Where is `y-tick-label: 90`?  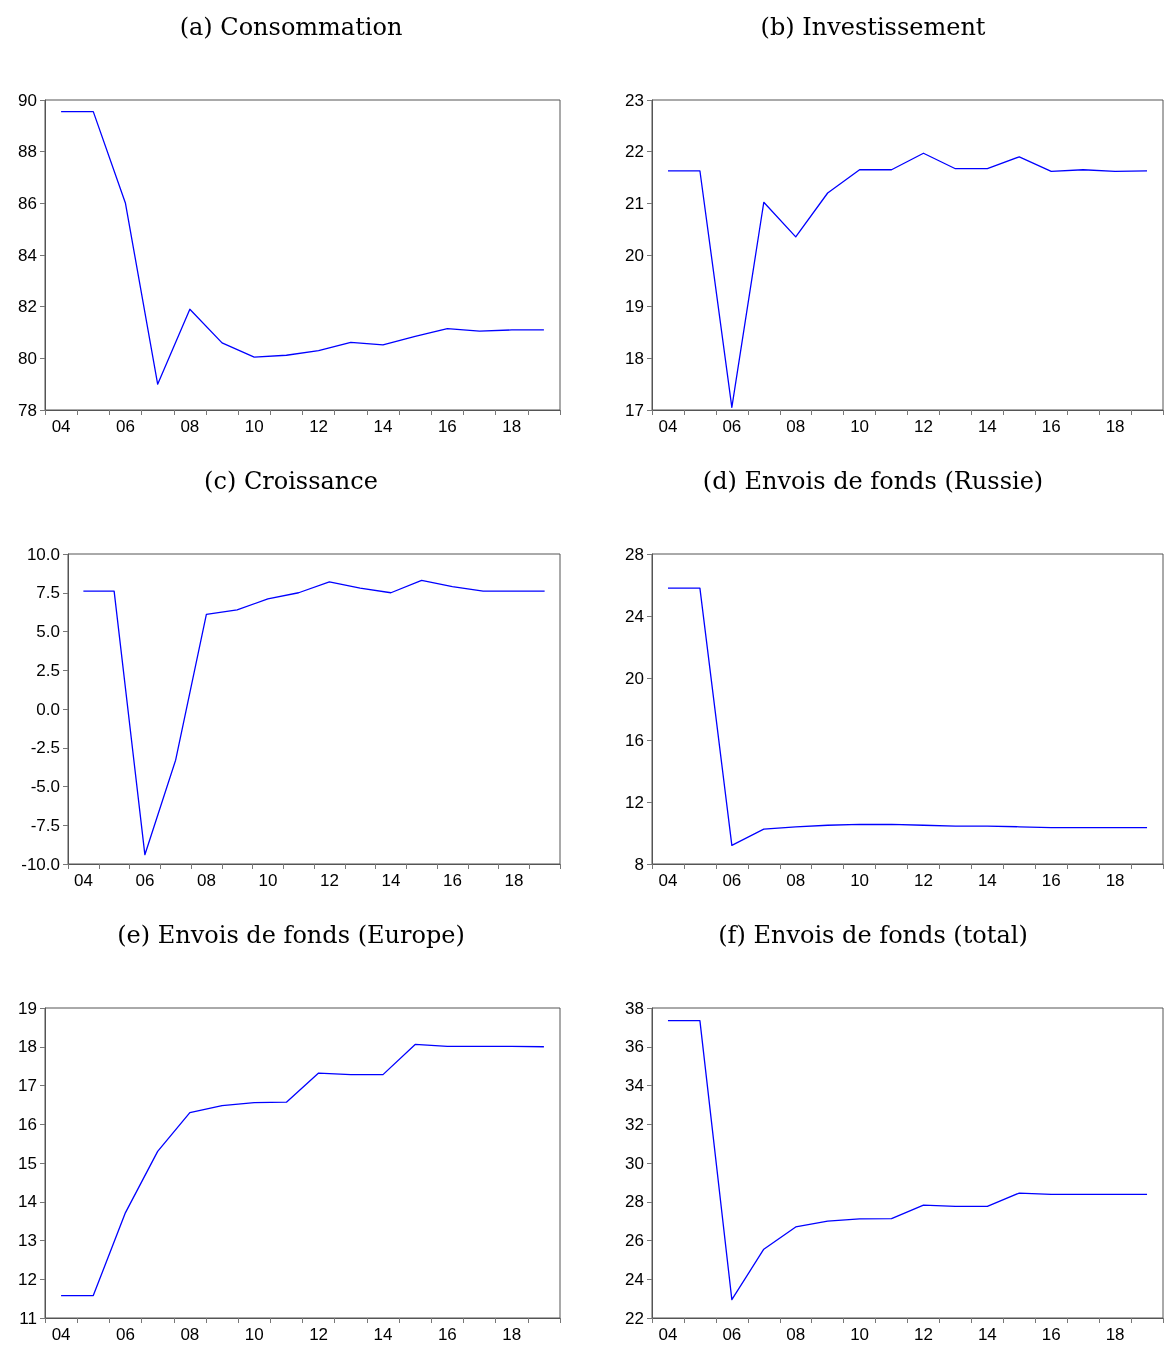
y-tick-label: 90 is located at coordinates (27, 100).